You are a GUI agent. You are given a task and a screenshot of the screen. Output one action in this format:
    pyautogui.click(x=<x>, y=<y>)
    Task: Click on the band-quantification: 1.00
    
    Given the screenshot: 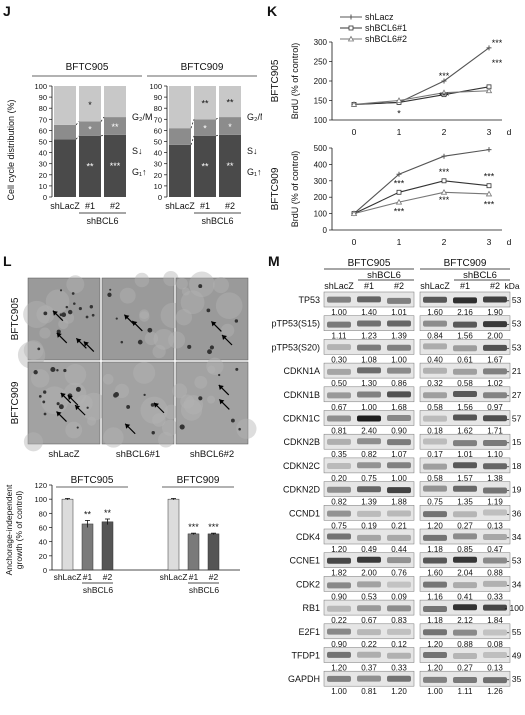 What is the action you would take?
    pyautogui.click(x=435, y=691)
    